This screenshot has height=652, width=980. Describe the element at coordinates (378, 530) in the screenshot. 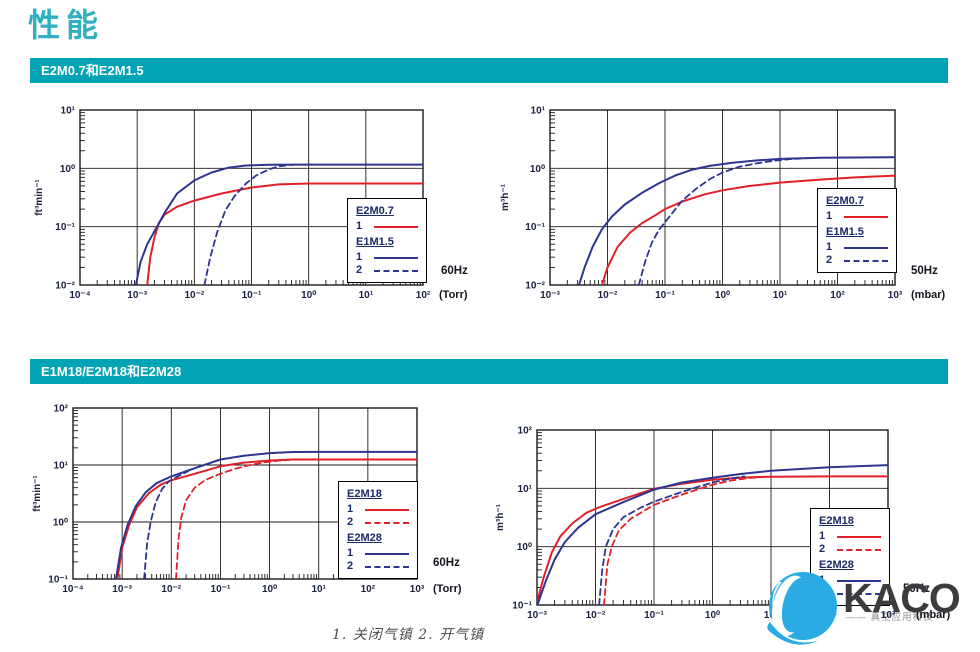

I see `legend-c3: E2M18 1 2 E2M28 1 2` at that location.